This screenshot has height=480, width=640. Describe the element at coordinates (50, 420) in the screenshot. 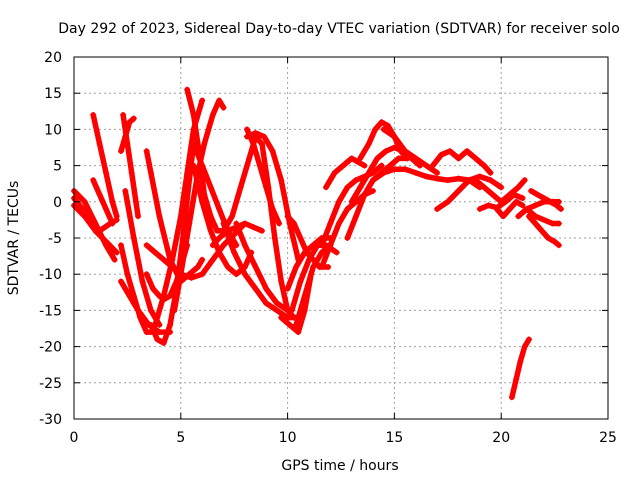

I see `y-tick-label: -30` at that location.